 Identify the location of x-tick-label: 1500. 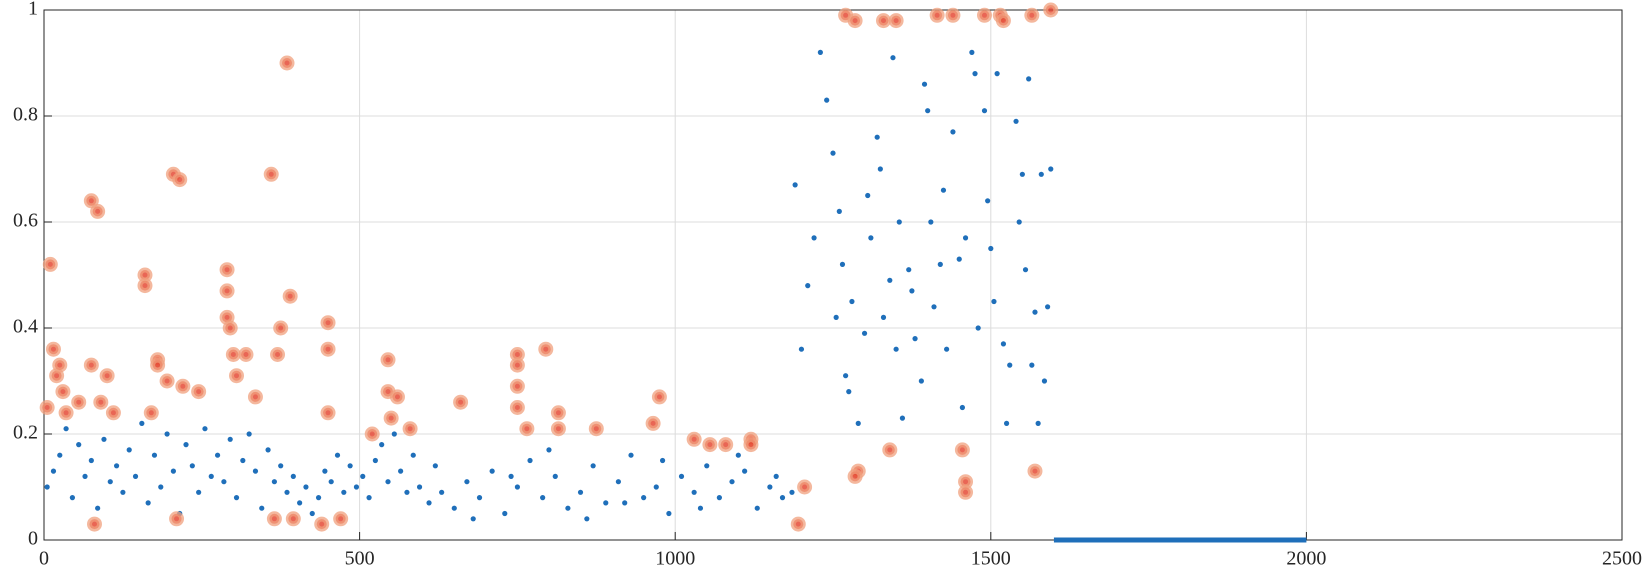
(991, 559).